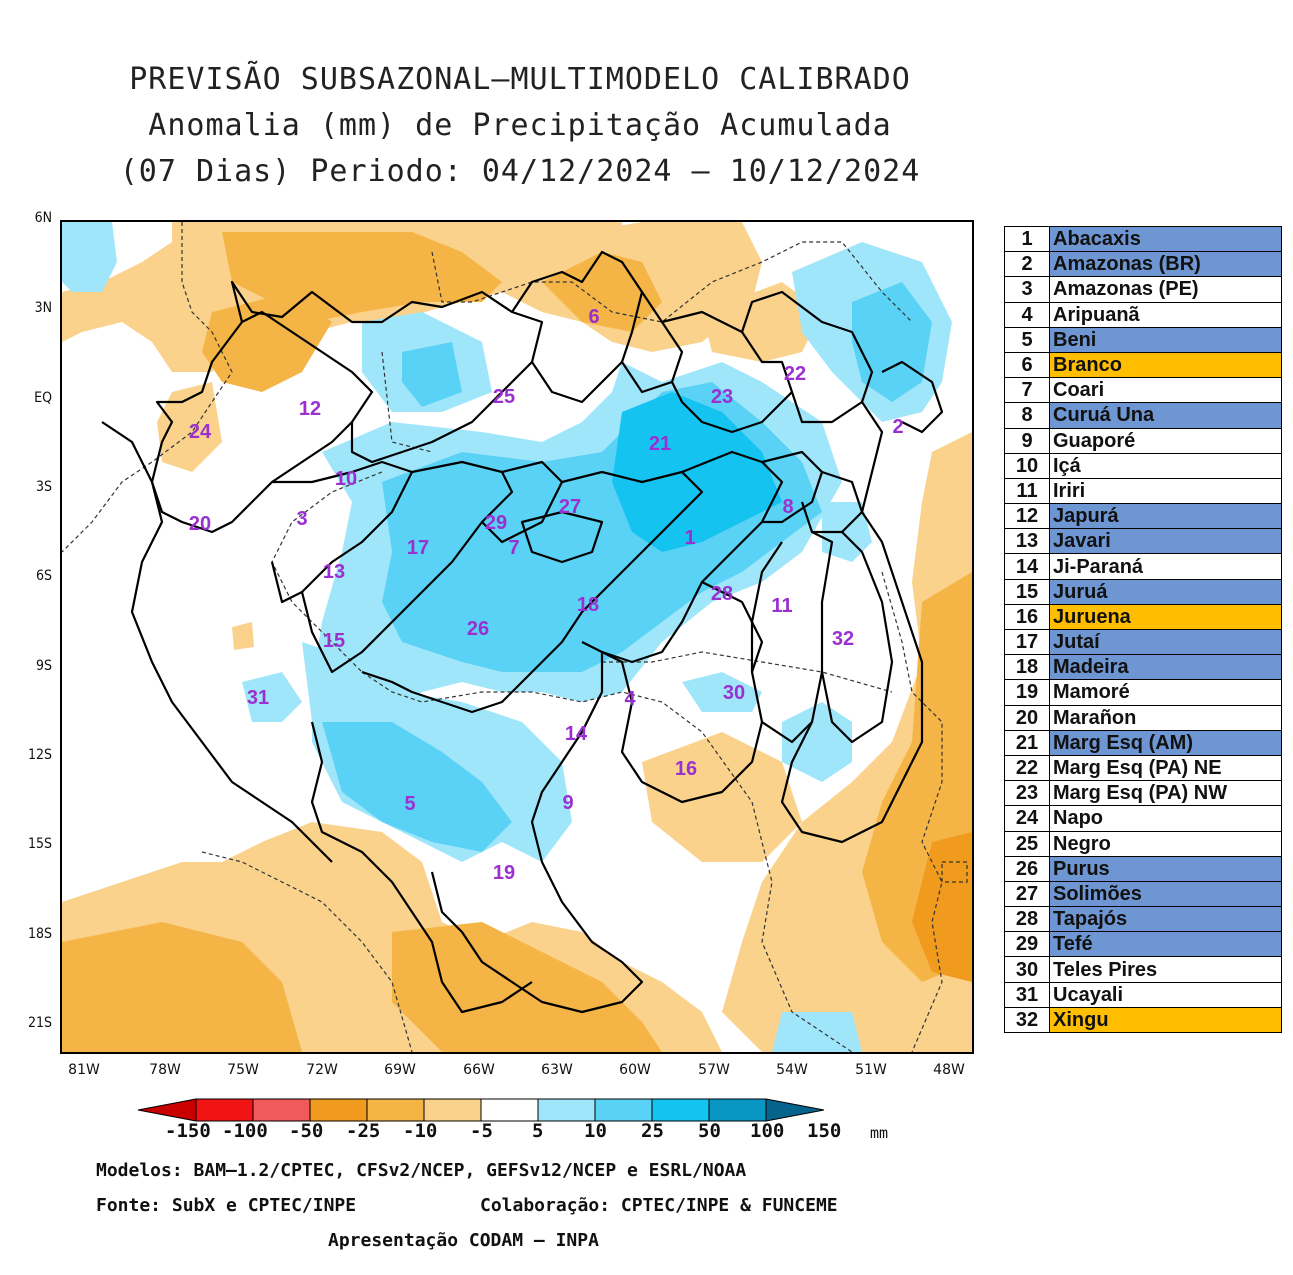 The image size is (1293, 1275). Describe the element at coordinates (682, 557) in the screenshot. I see `basin-outline-madeira` at that location.